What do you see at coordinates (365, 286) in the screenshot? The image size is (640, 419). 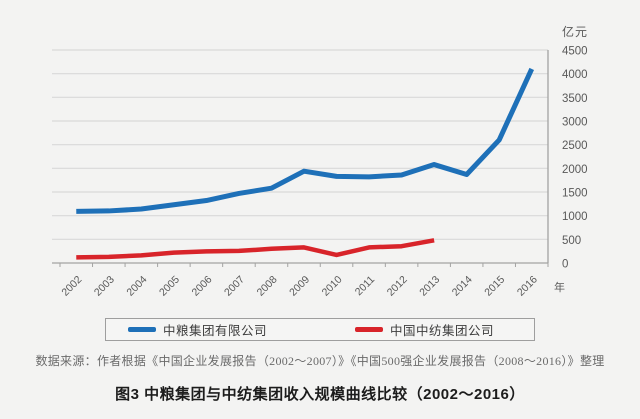 I see `x-tick-label: 2011` at bounding box center [365, 286].